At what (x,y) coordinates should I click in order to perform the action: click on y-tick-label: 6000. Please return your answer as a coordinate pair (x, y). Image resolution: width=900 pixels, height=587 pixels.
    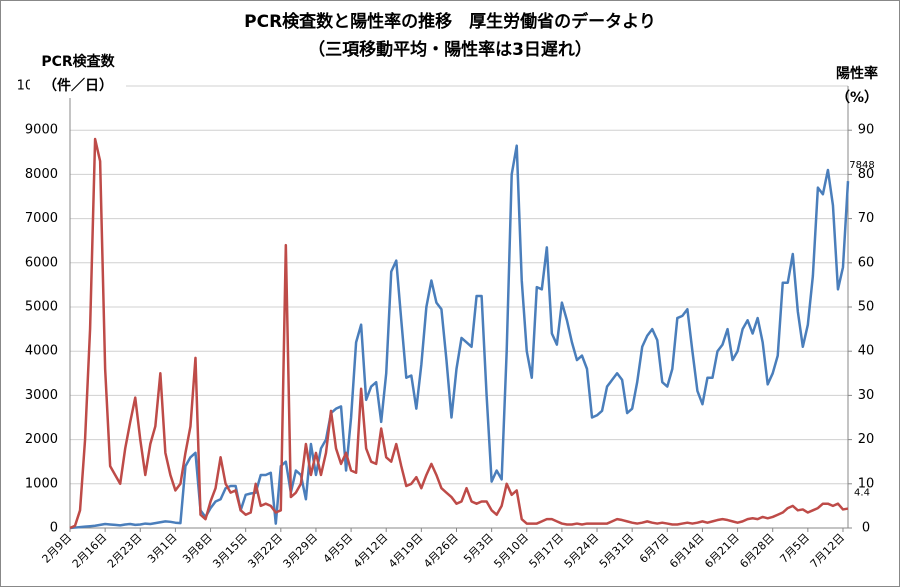
    Looking at the image, I should click on (41, 262).